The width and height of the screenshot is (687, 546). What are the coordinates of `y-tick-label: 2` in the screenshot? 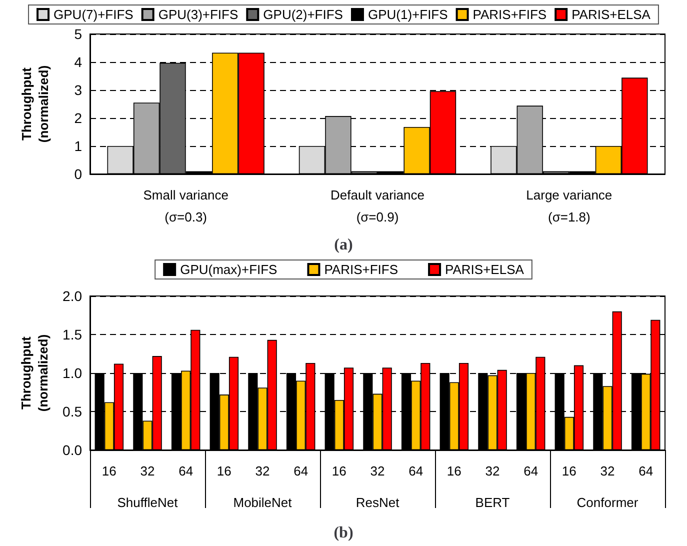 It's located at (78, 118).